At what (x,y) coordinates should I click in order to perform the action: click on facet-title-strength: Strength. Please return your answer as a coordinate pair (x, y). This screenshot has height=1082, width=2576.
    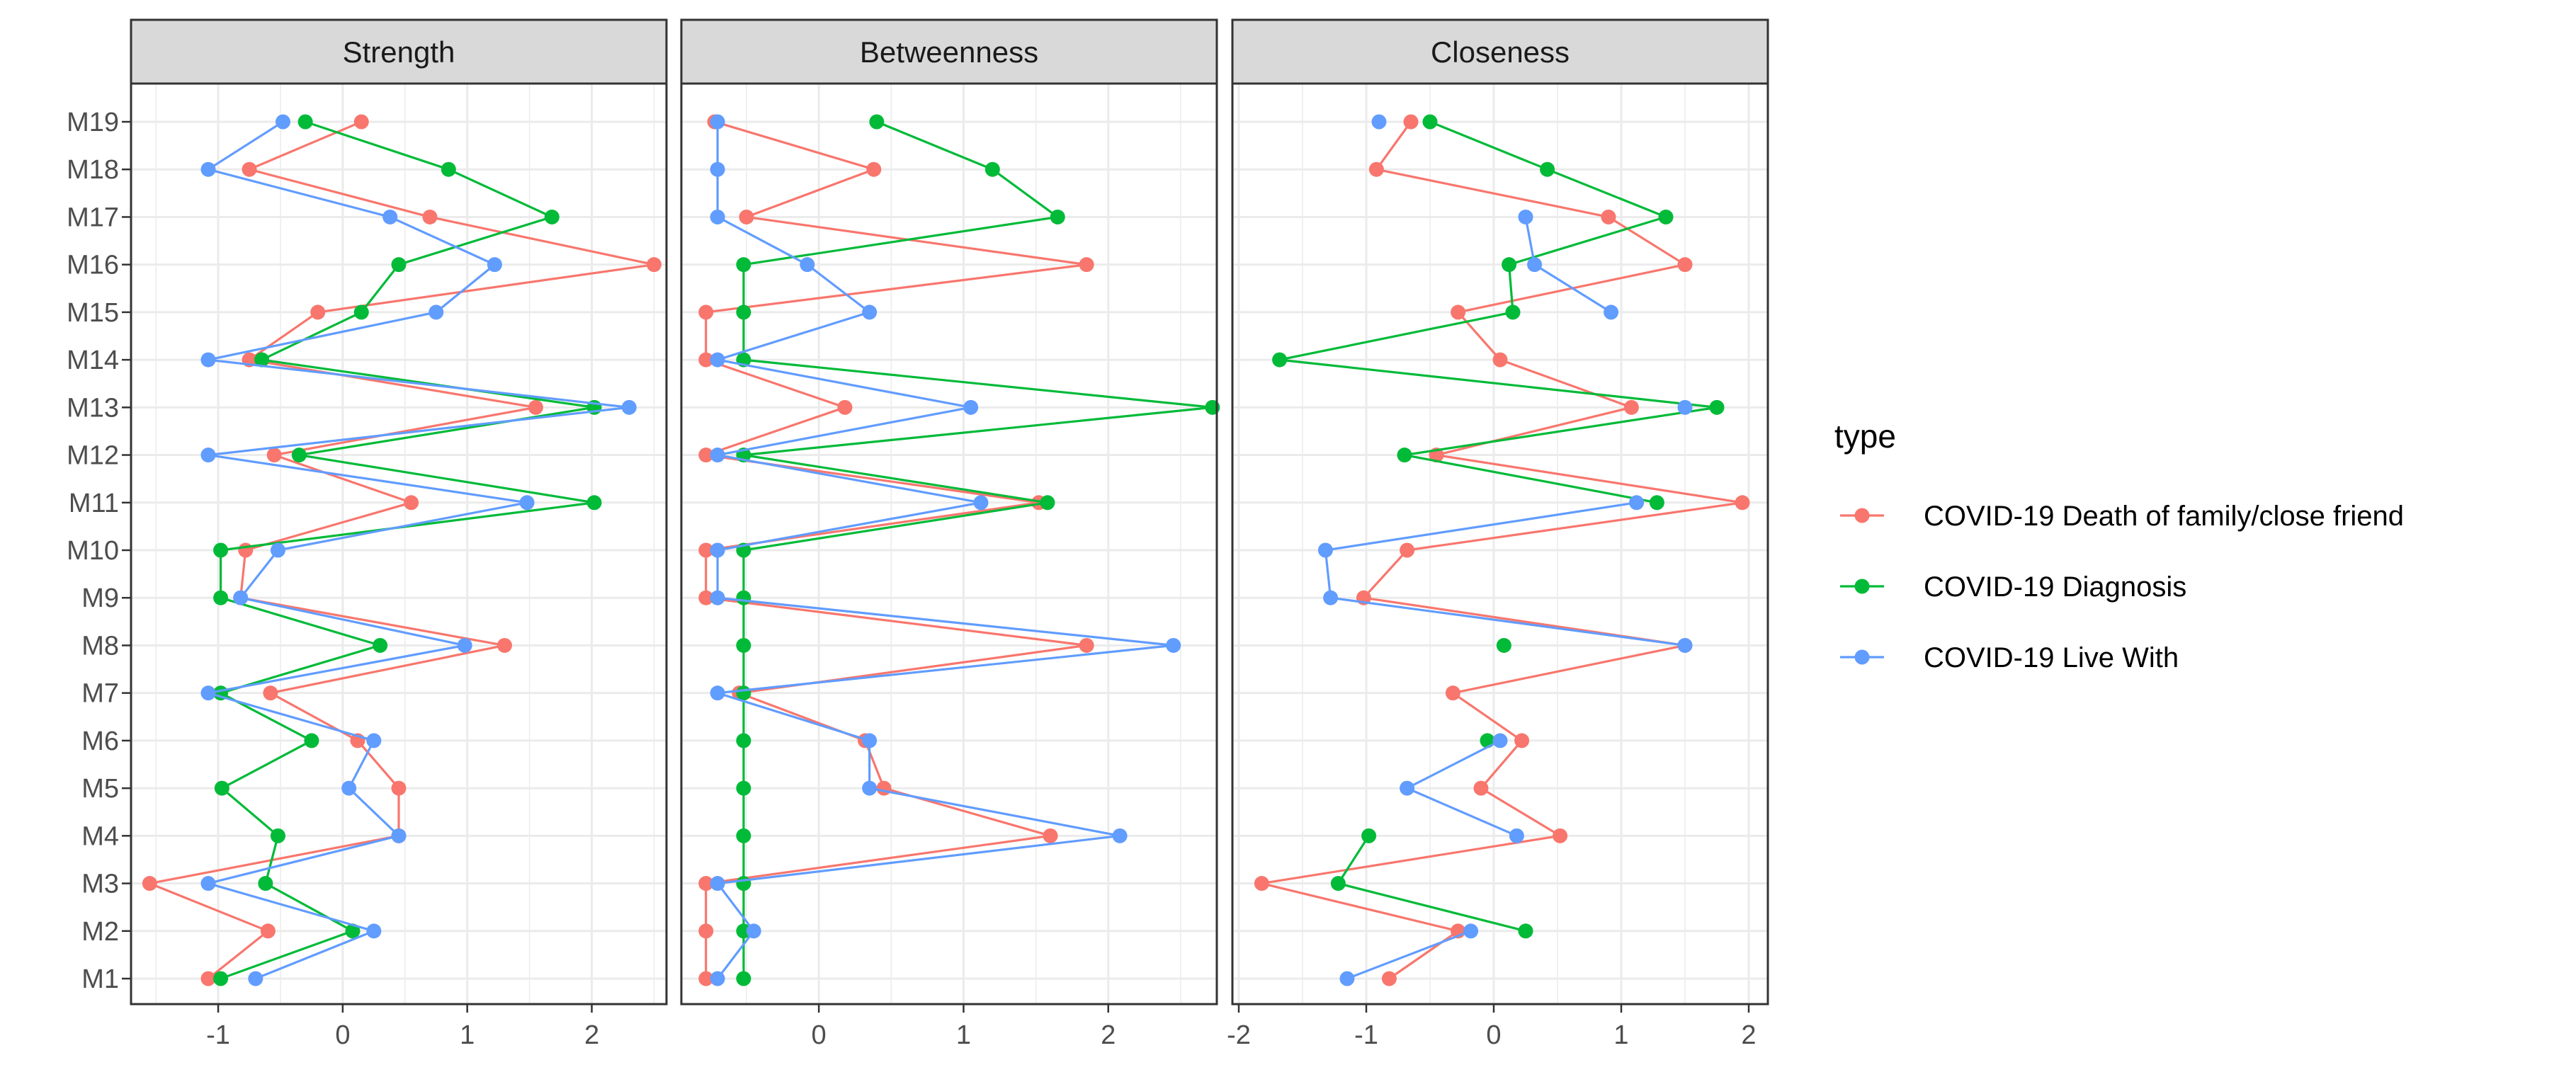
    Looking at the image, I should click on (399, 52).